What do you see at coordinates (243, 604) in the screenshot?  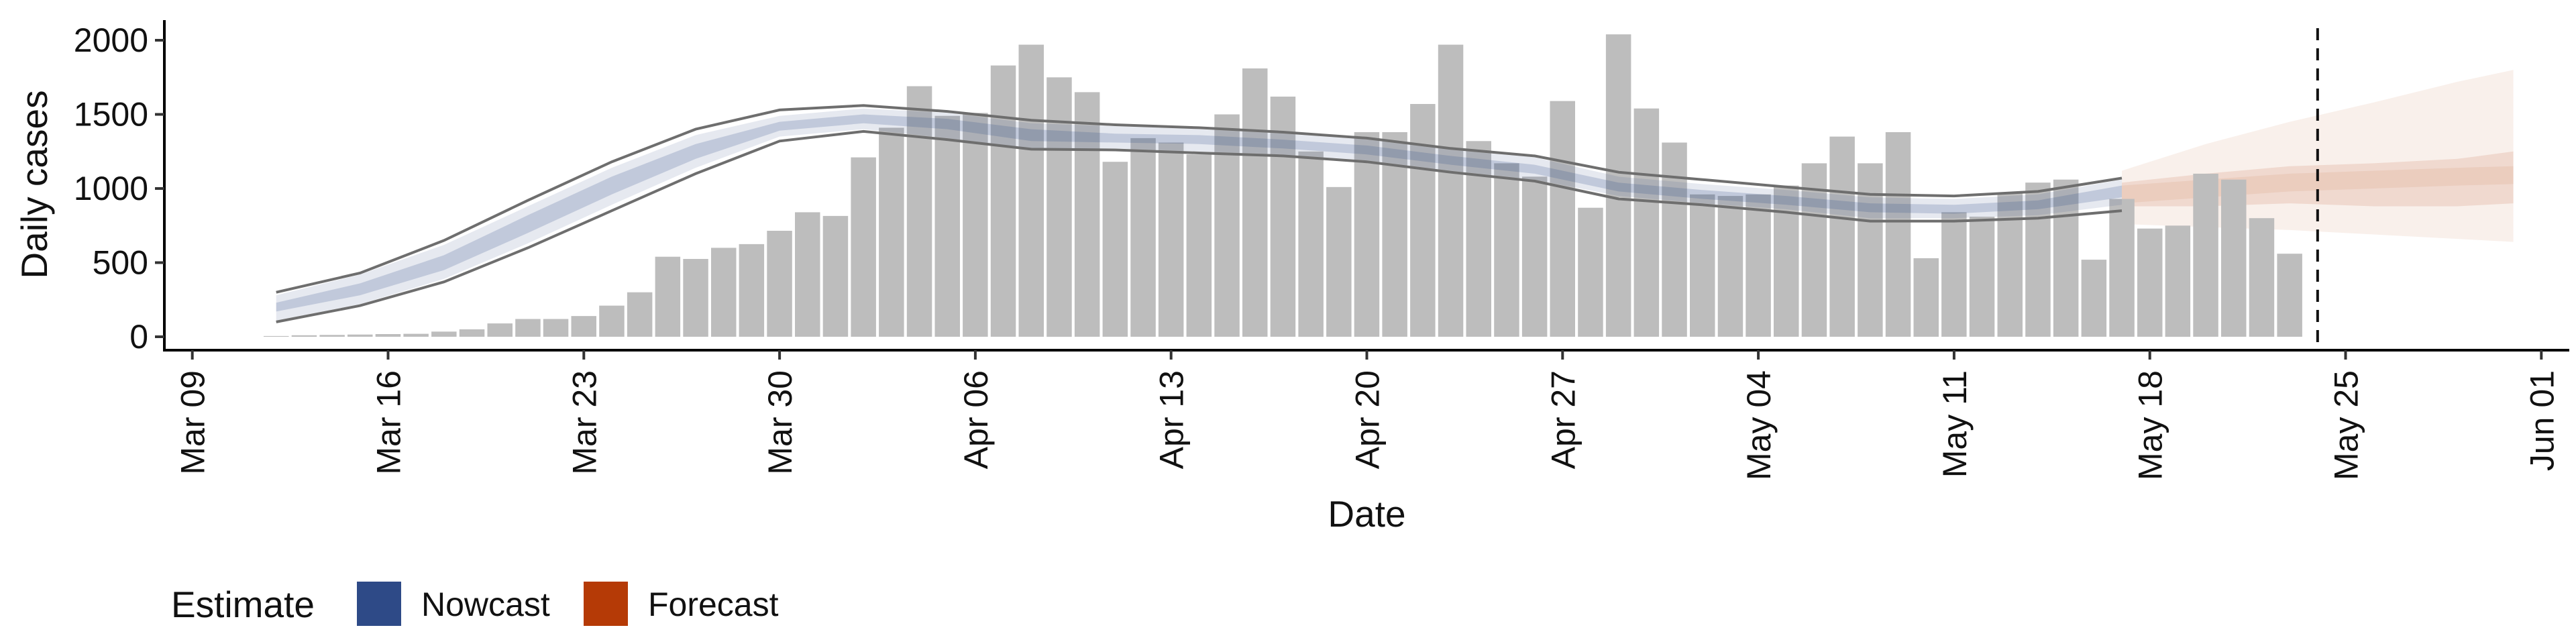 I see `legend-title: Estimate` at bounding box center [243, 604].